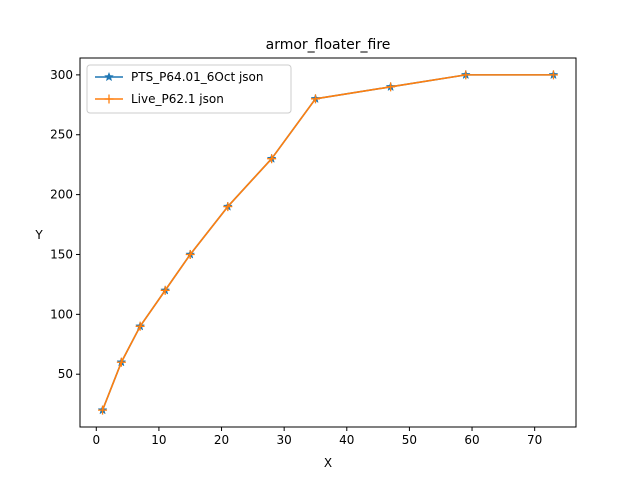 The height and width of the screenshot is (480, 640). What do you see at coordinates (61, 75) in the screenshot?
I see `y-tick-label: 300` at bounding box center [61, 75].